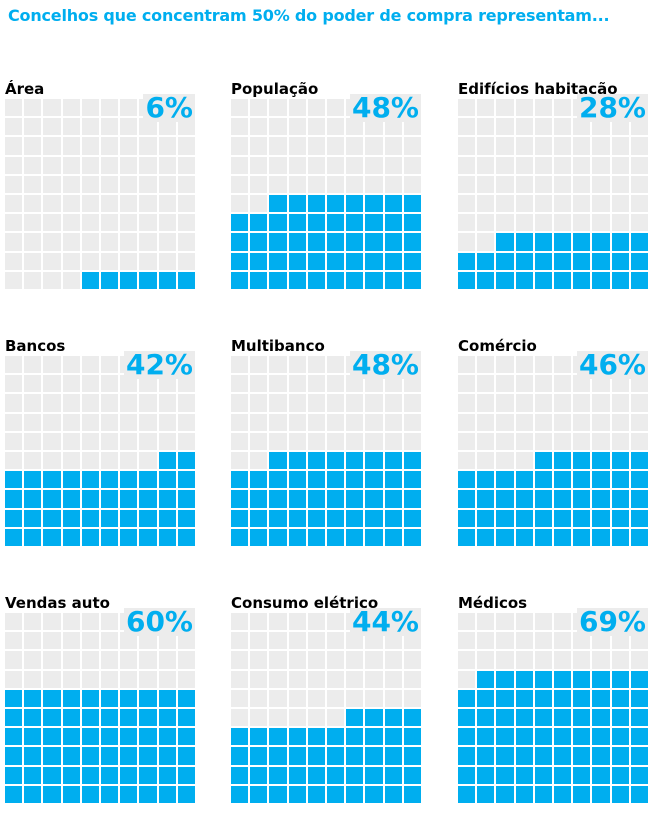  Describe the element at coordinates (497, 346) in the screenshot. I see `panel-label: Comércio` at that location.